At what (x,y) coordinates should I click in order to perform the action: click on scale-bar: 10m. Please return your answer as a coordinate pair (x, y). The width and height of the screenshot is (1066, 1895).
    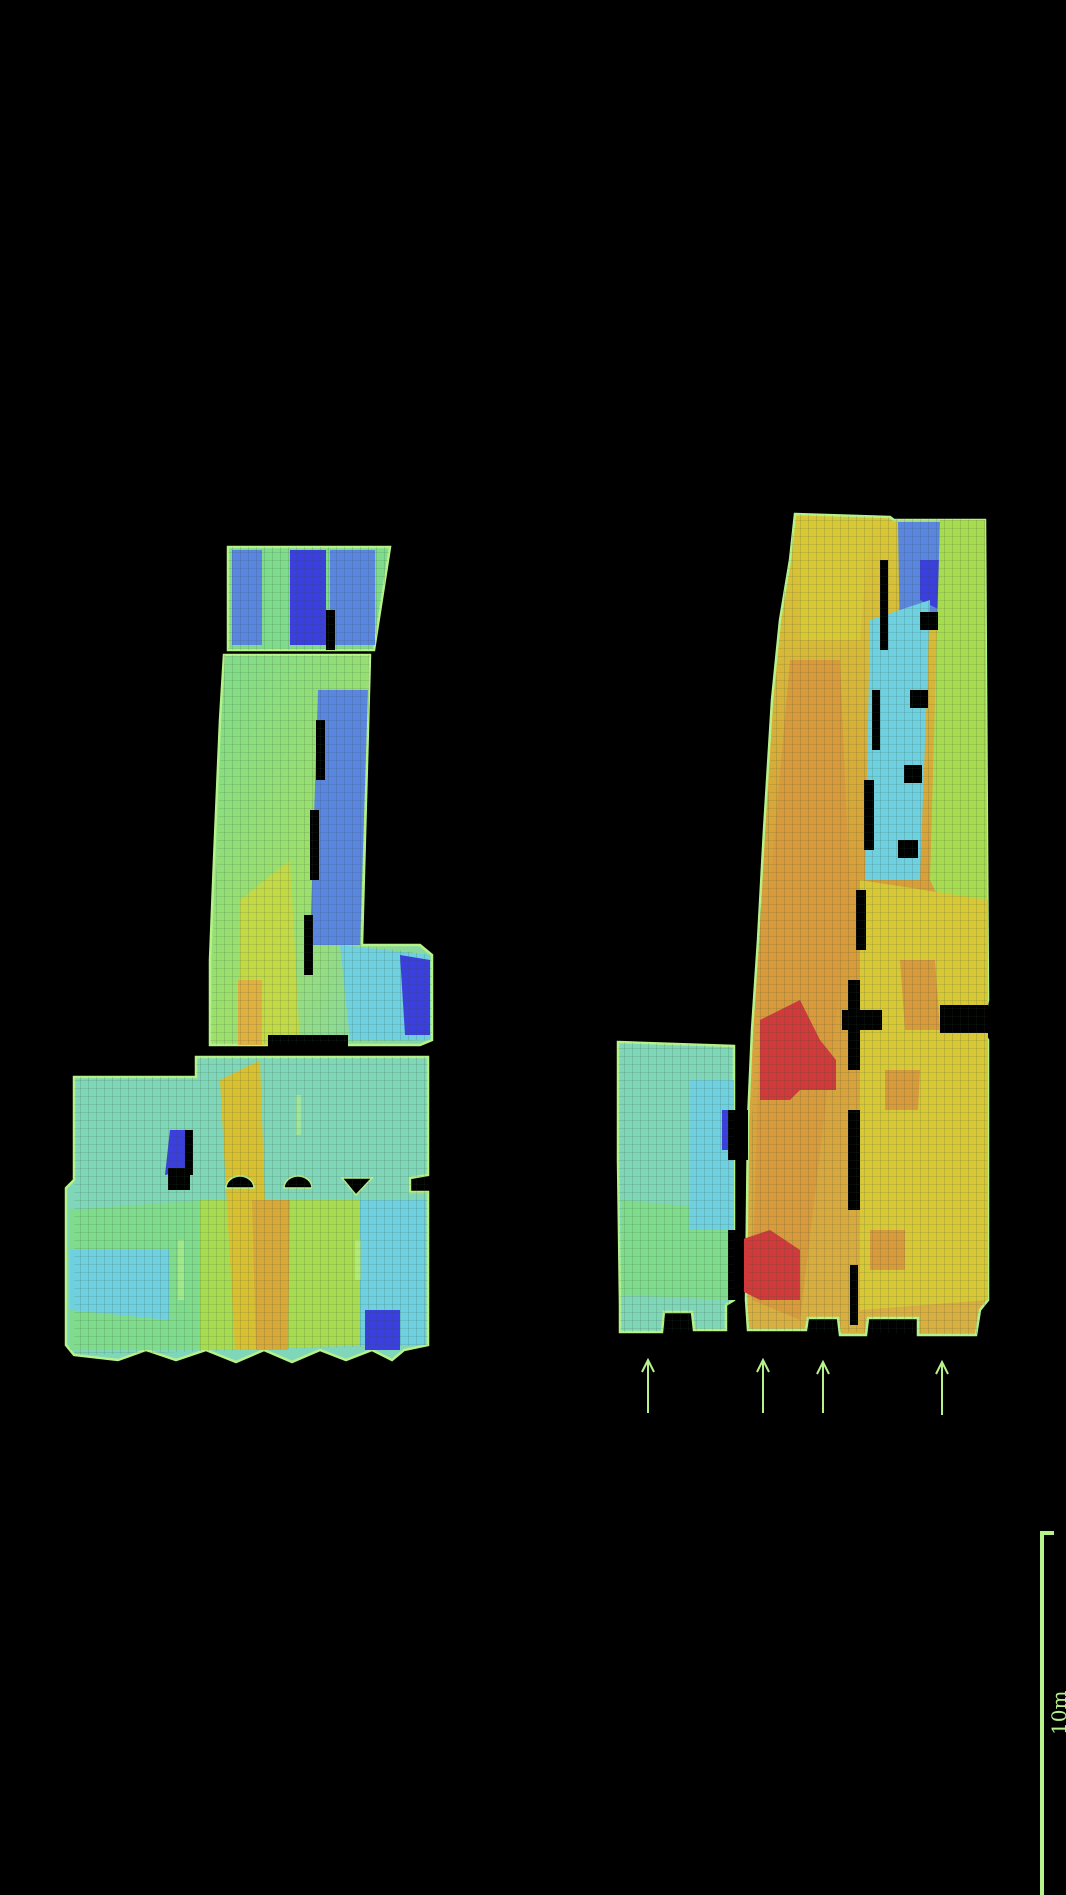
    Looking at the image, I should click on (1053, 1713).